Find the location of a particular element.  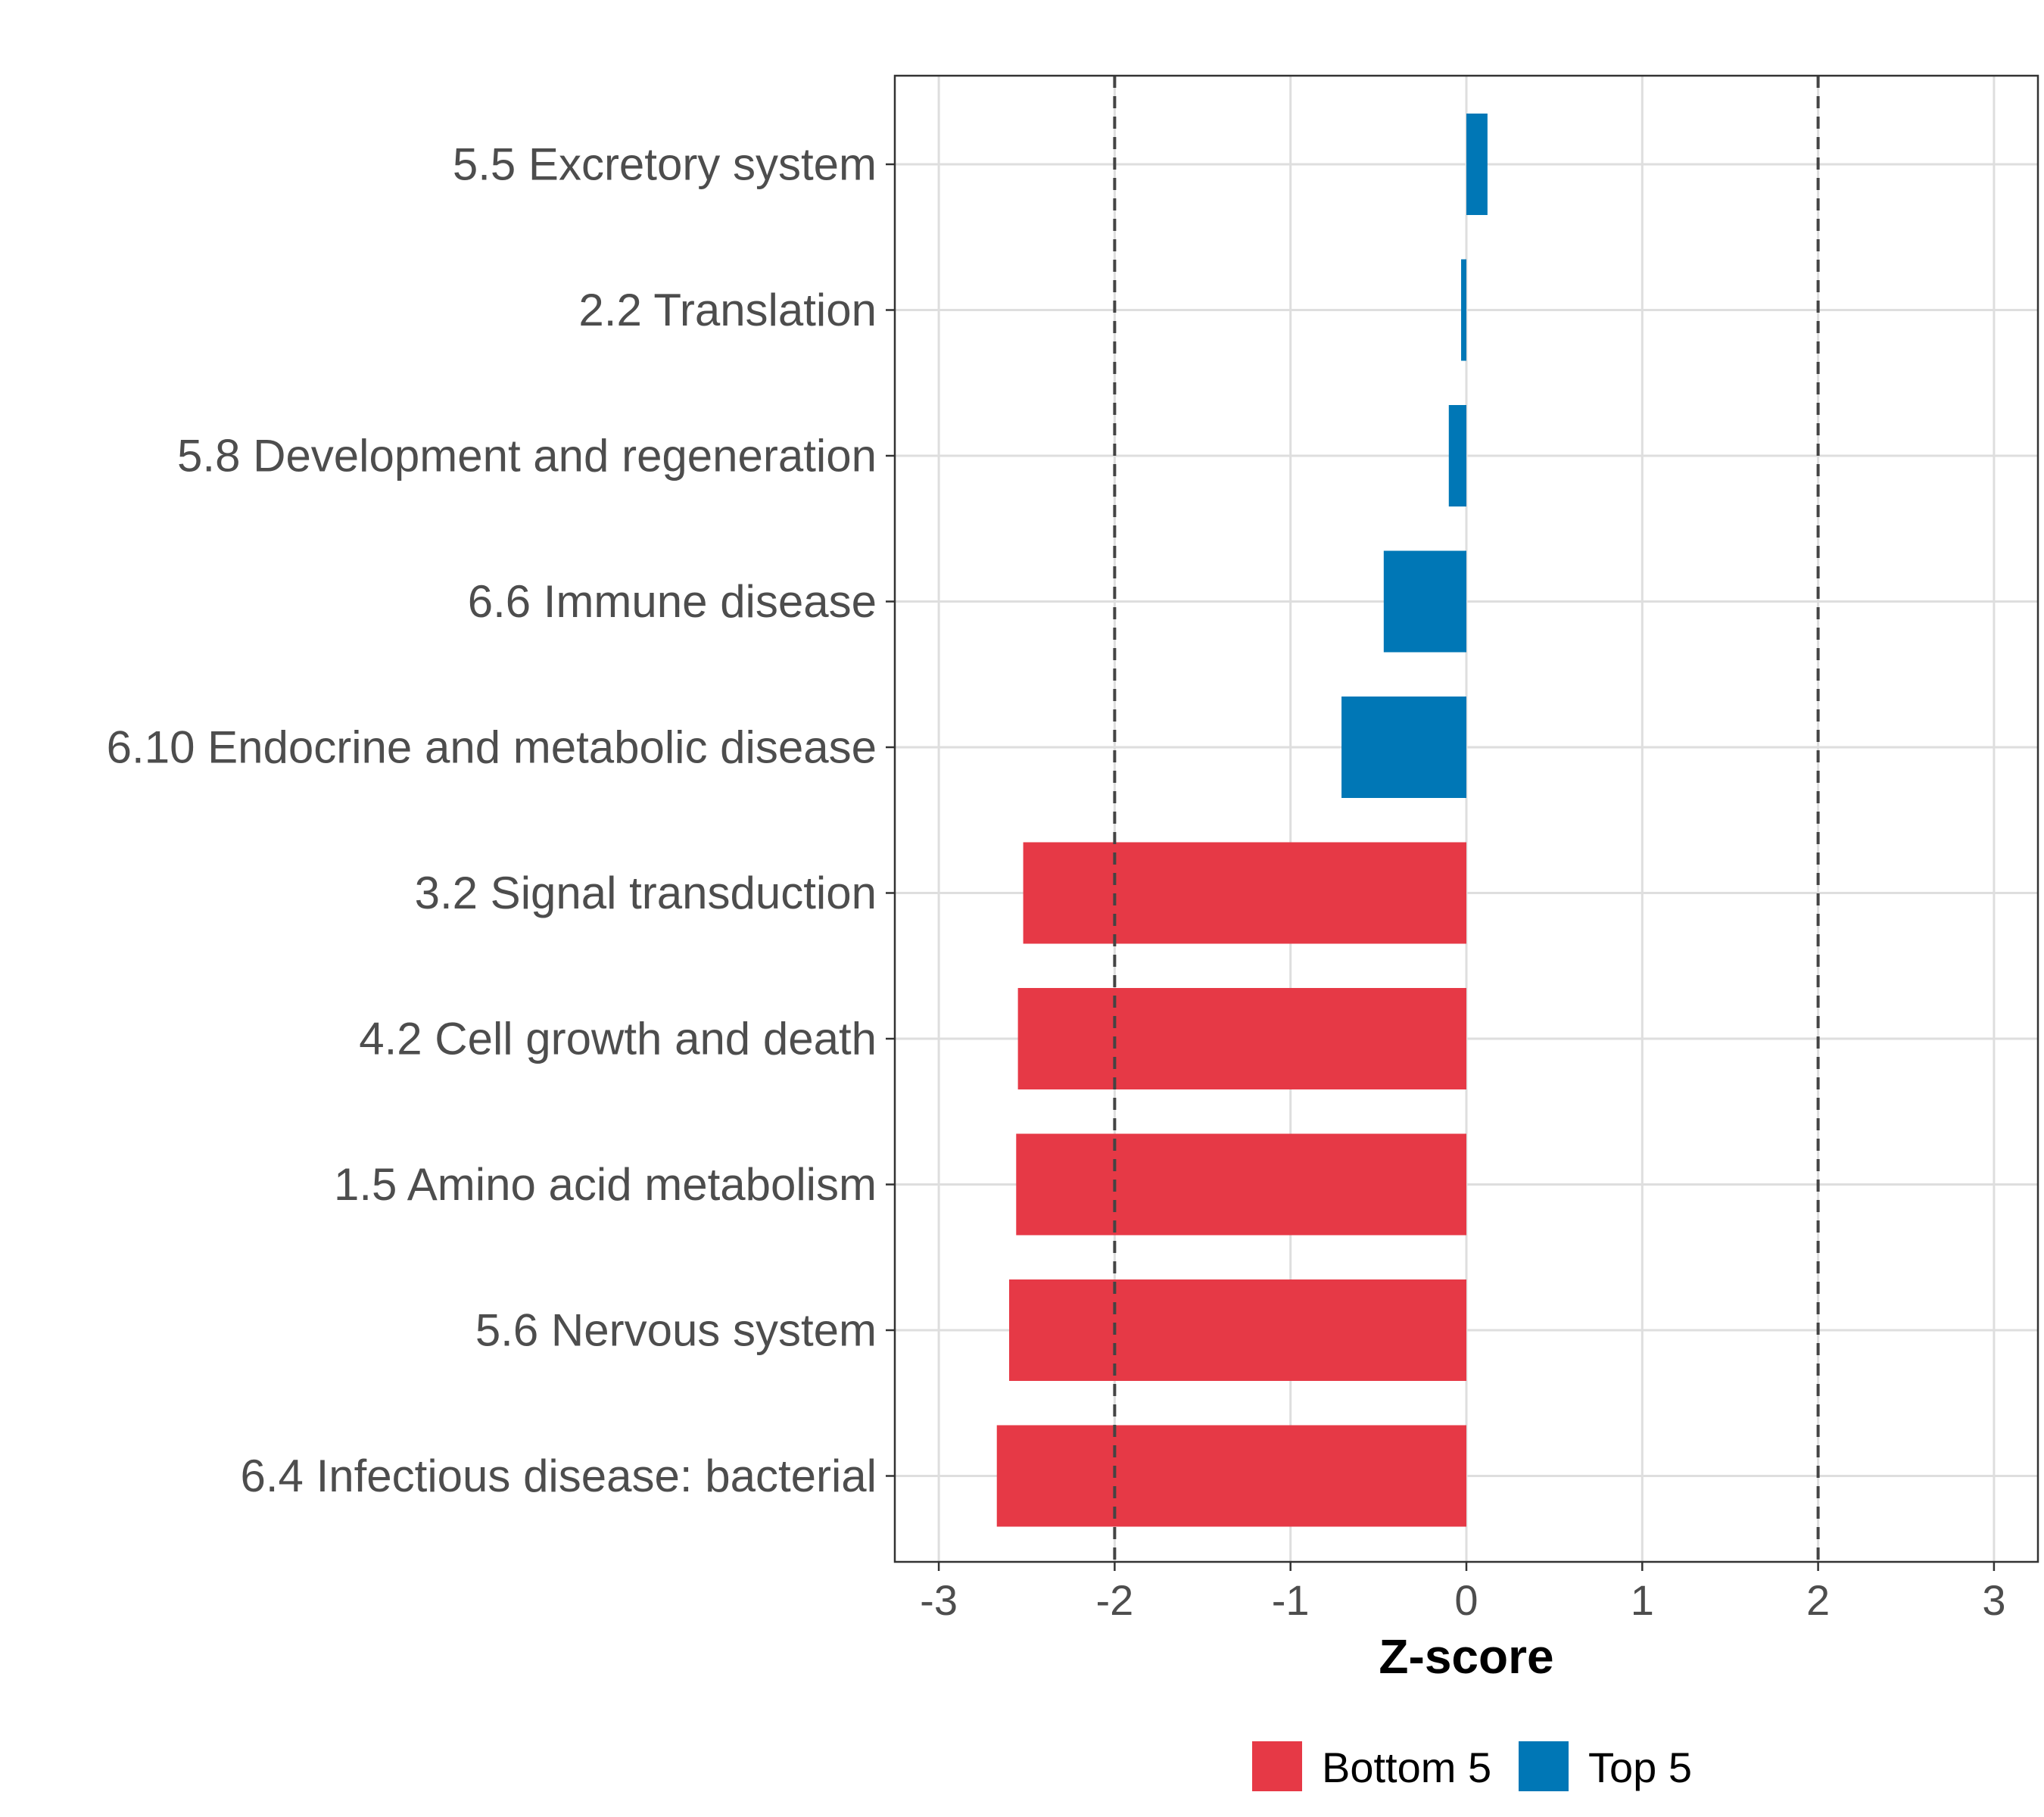

x-axis-ticks: -3 -2 -1 0 1 2 3 is located at coordinates (1463, 1593).